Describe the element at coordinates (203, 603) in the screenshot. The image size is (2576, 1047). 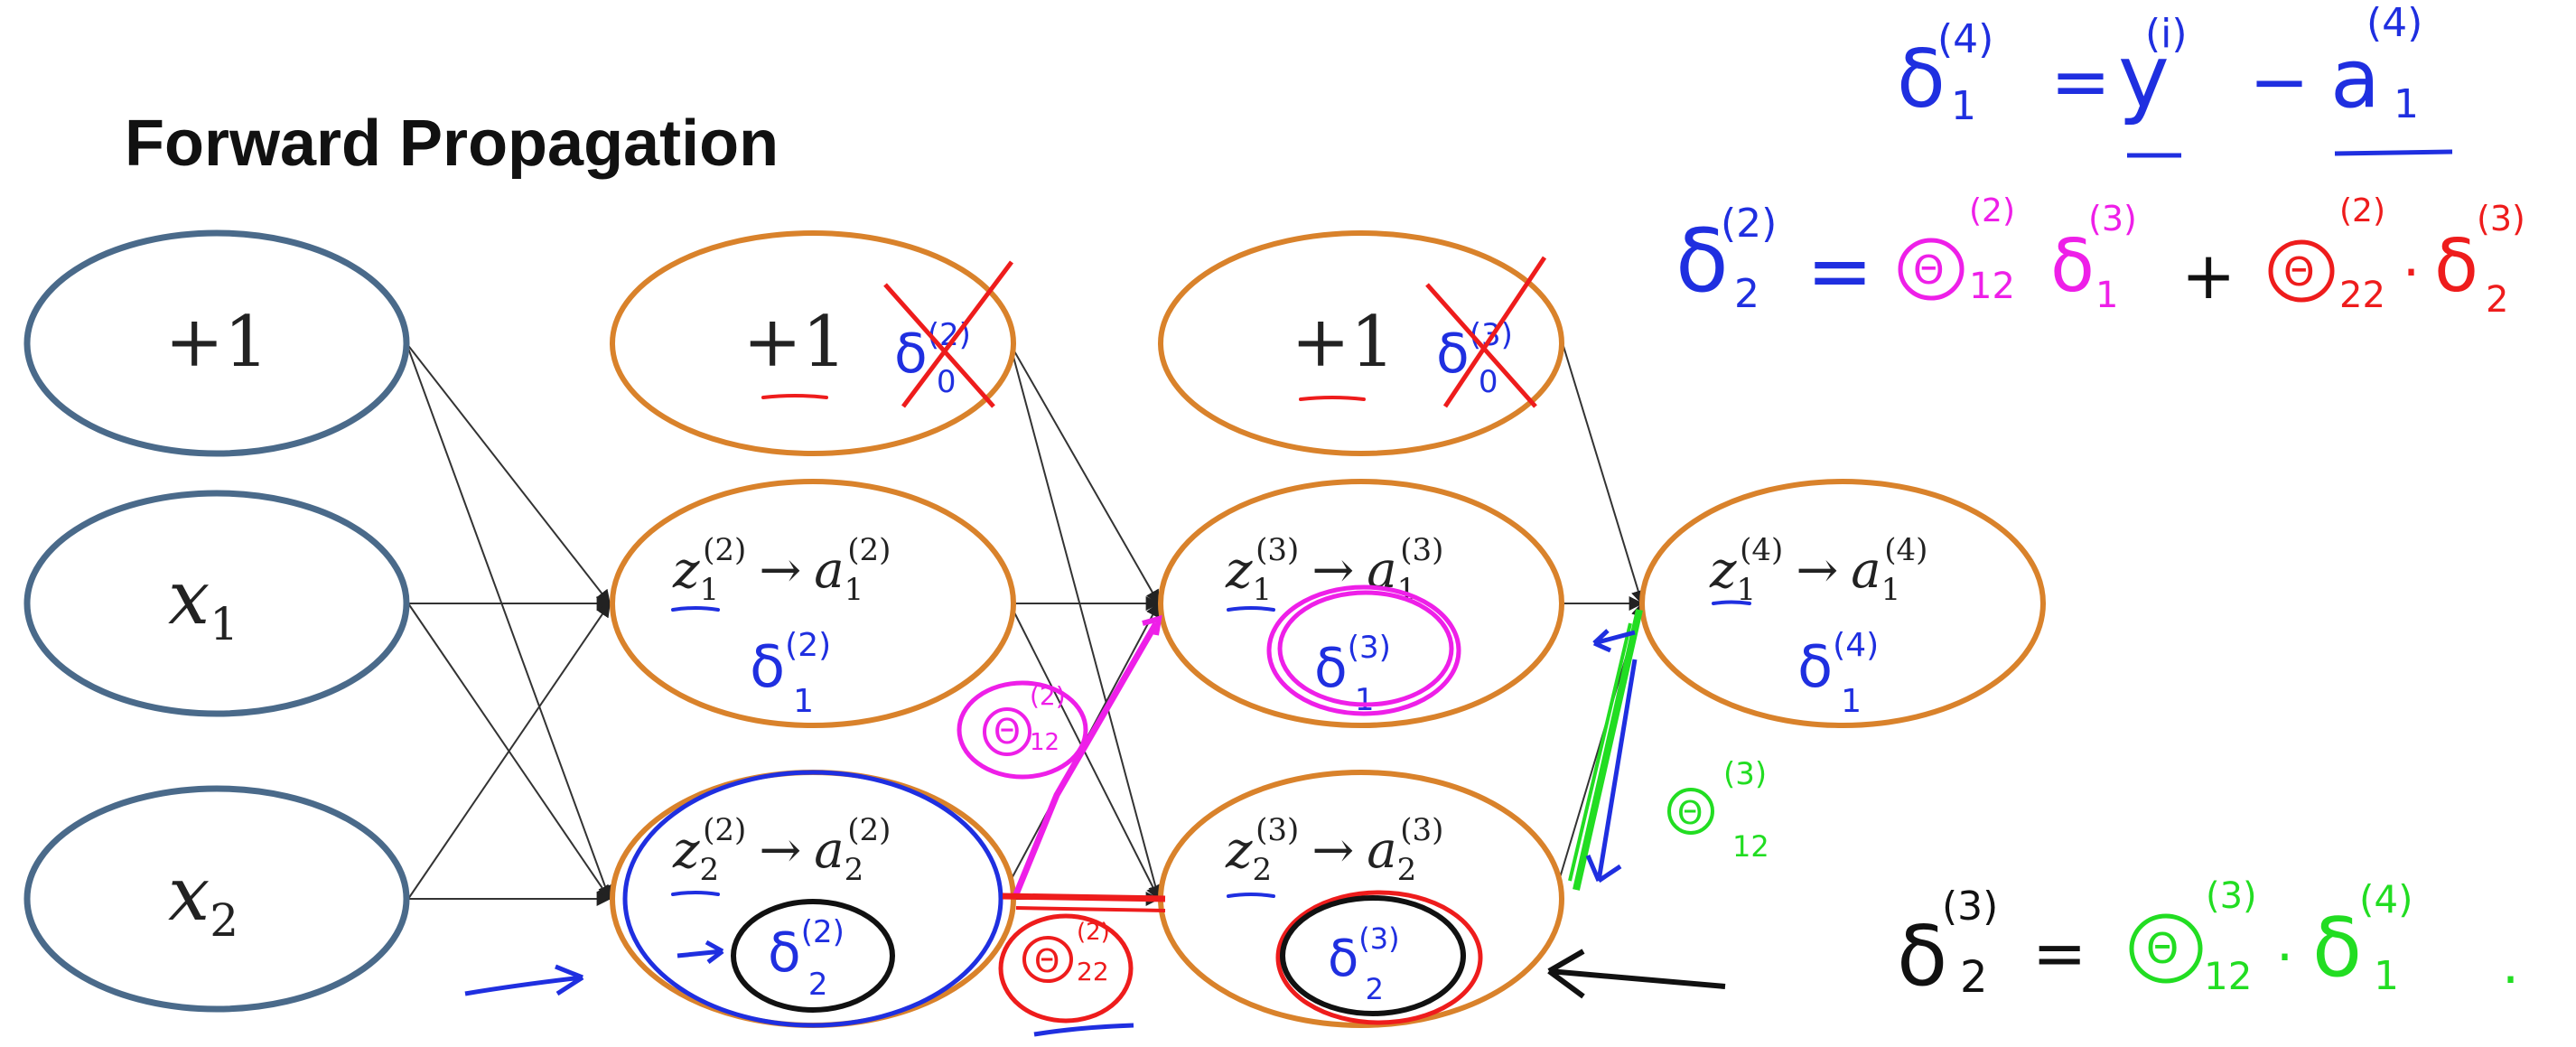
I see `input-x1-label: x1` at that location.